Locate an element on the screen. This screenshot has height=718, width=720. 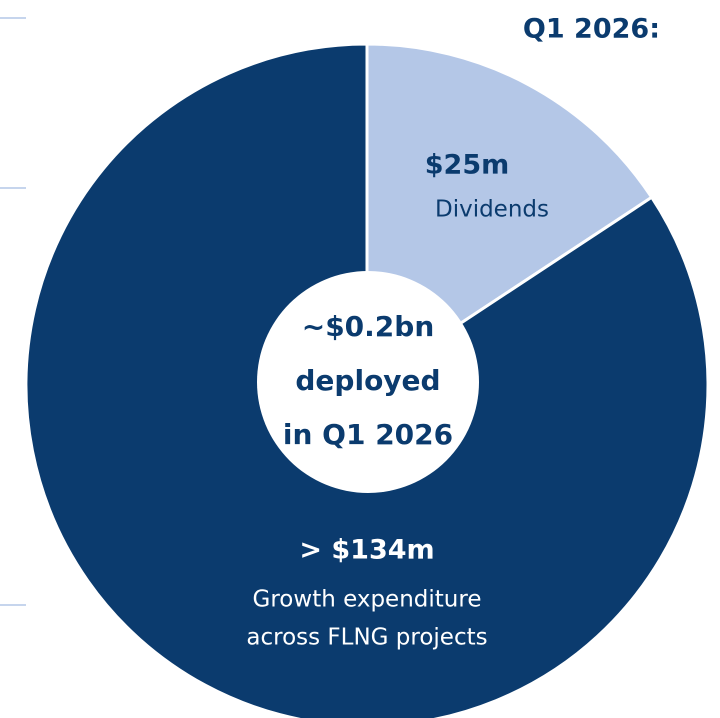
center-text: deployed is located at coordinates (367, 380).